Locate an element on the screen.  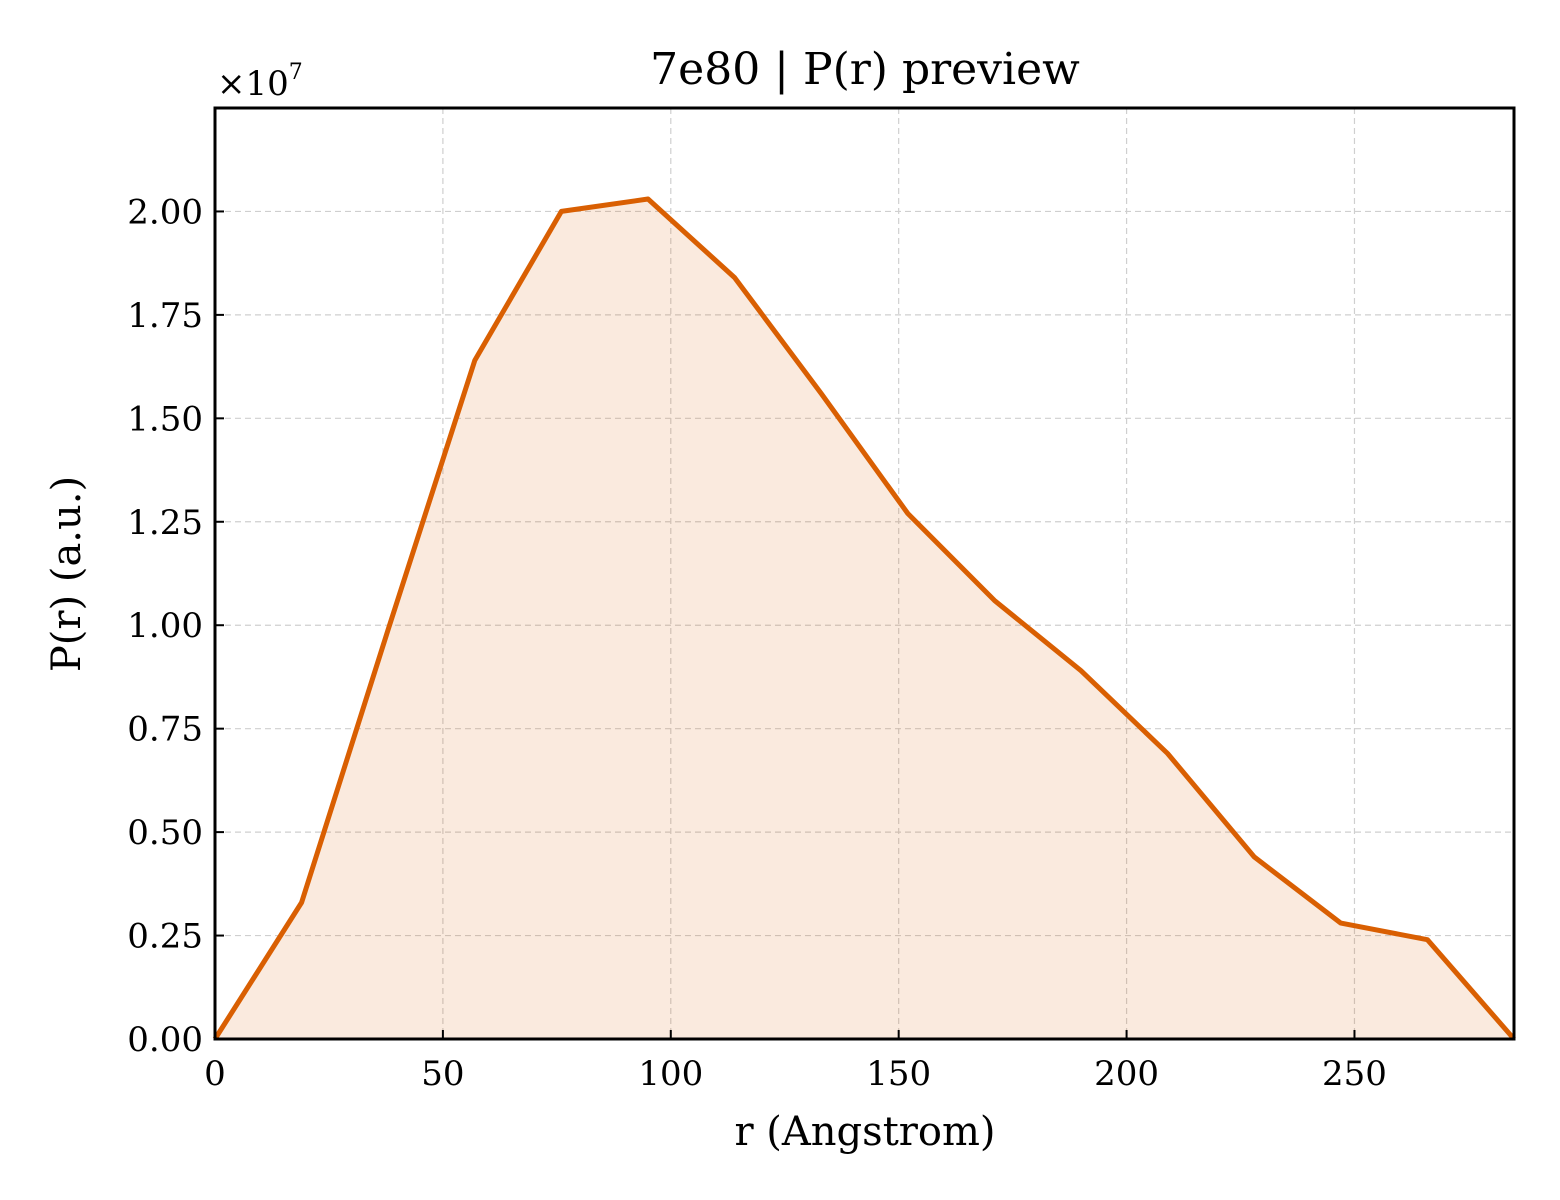
y-tick-label: 0.00 is located at coordinates (165, 1040).